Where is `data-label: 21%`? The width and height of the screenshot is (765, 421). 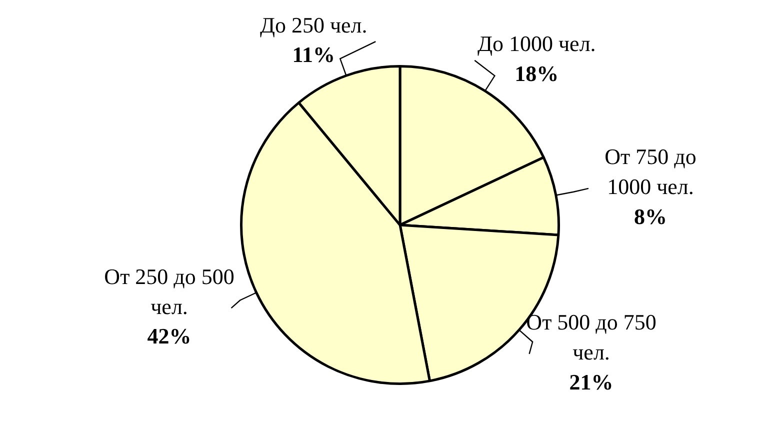 data-label: 21% is located at coordinates (591, 382).